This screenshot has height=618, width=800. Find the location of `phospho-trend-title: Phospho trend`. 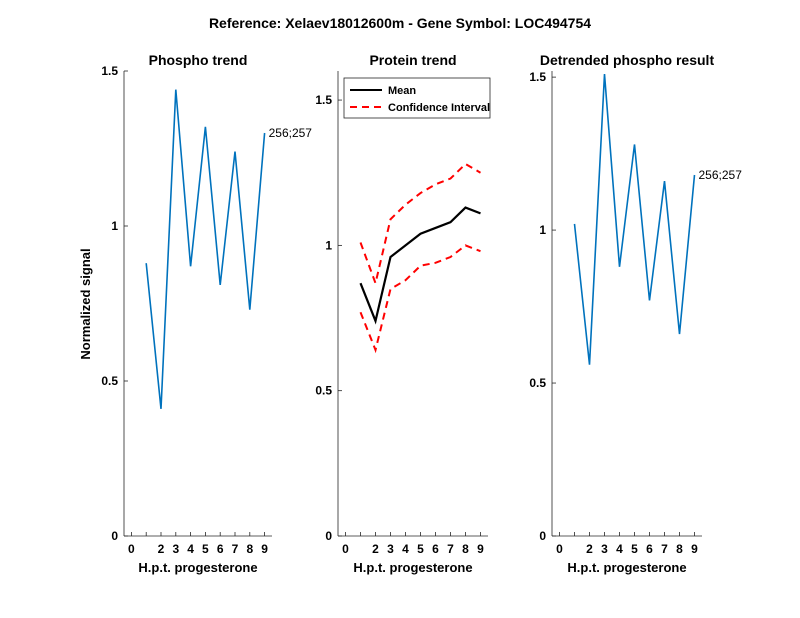

phospho-trend-title: Phospho trend is located at coordinates (198, 60).